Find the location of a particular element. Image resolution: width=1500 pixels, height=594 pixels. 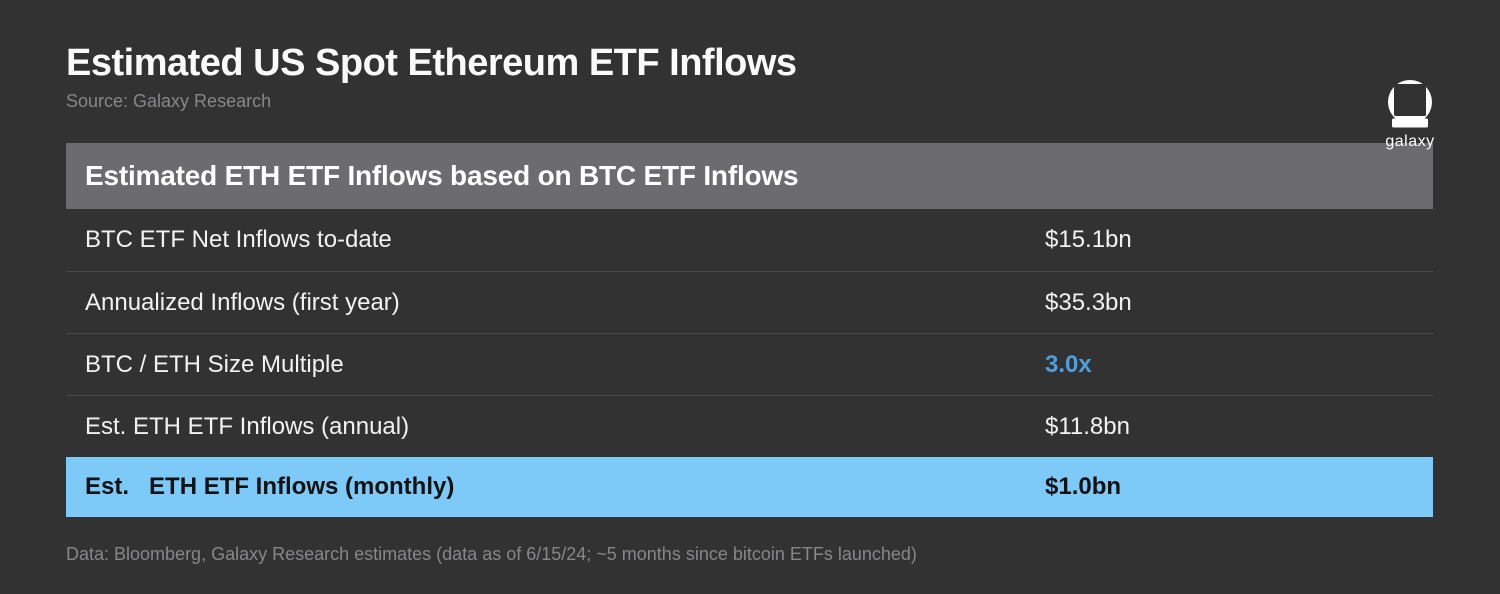

row-label: BTC ETF Net Inflows to-date is located at coordinates (238, 239).